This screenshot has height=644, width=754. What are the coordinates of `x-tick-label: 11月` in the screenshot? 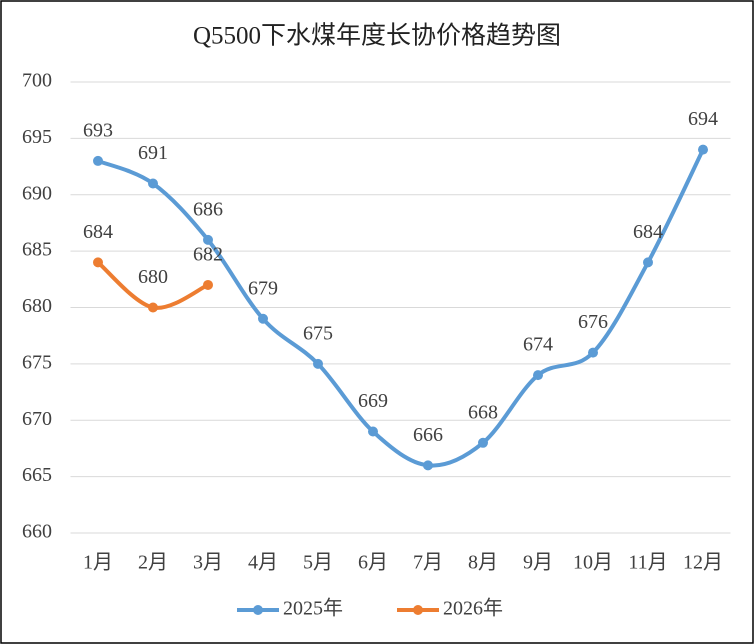 It's located at (647, 563).